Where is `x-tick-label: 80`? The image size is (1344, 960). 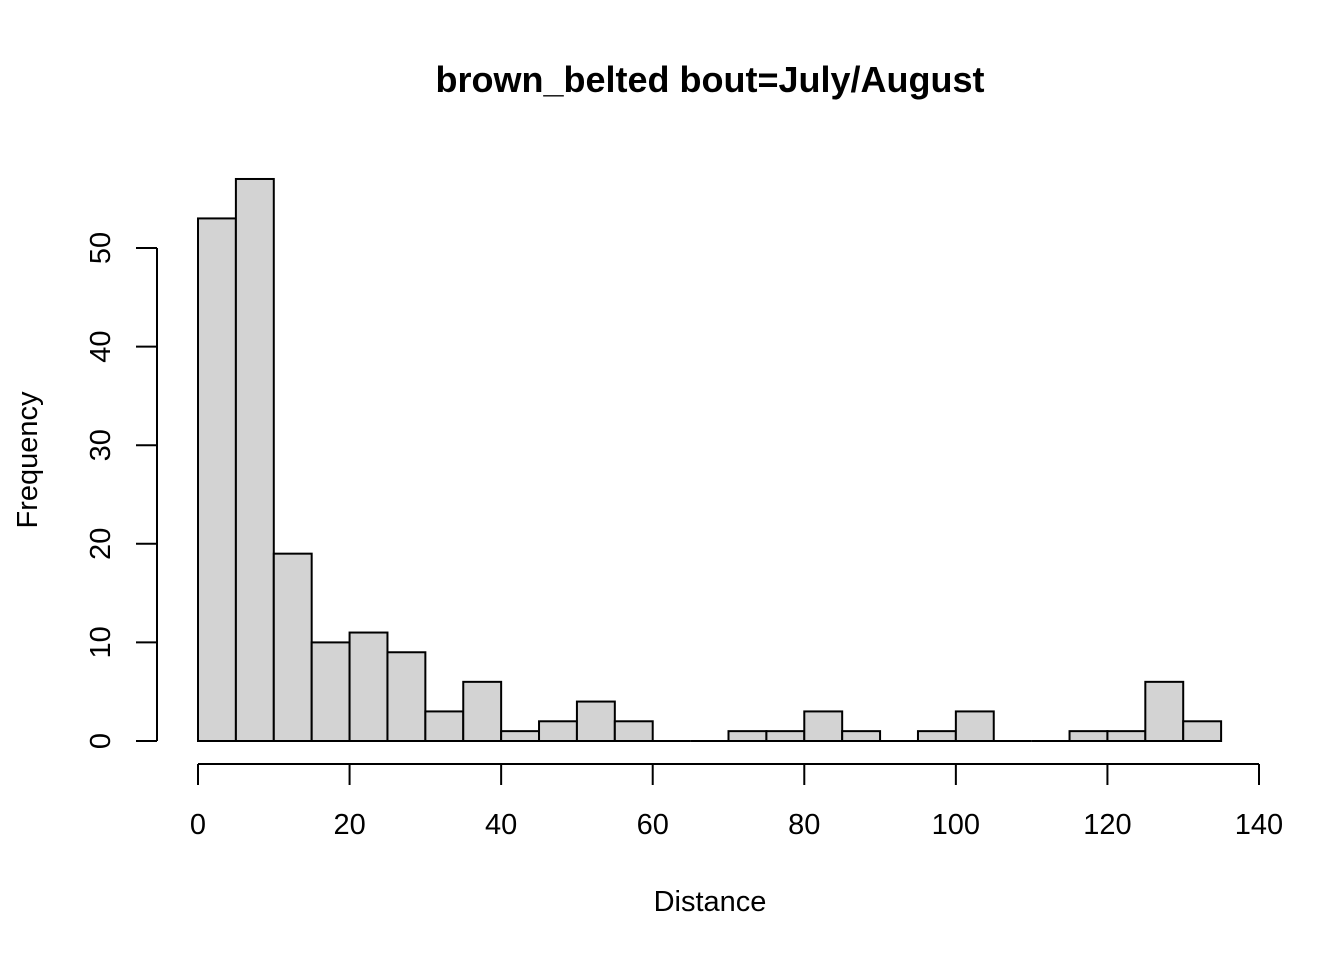
x-tick-label: 80 is located at coordinates (804, 825).